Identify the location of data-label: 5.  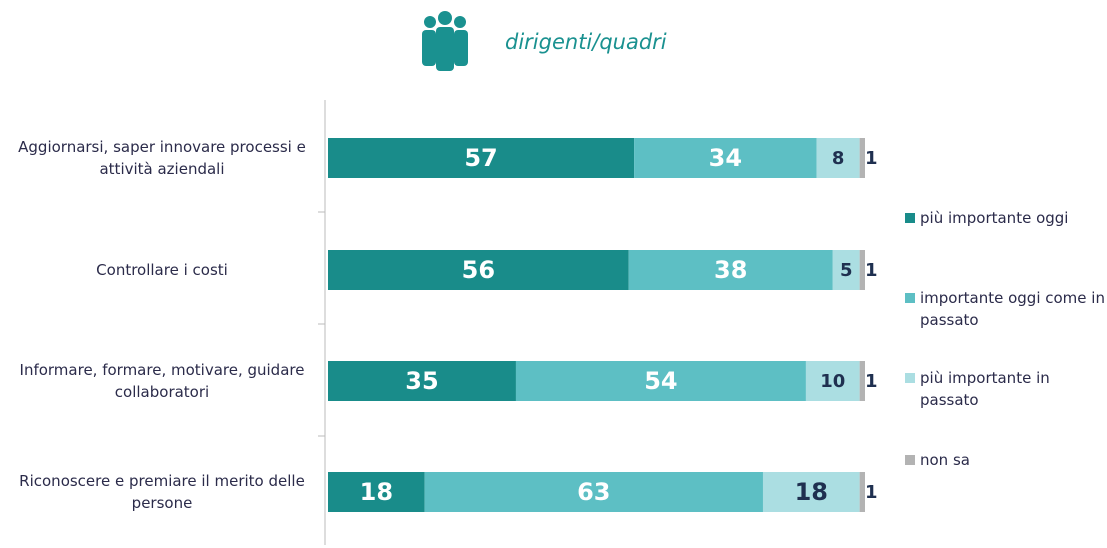
(846, 270).